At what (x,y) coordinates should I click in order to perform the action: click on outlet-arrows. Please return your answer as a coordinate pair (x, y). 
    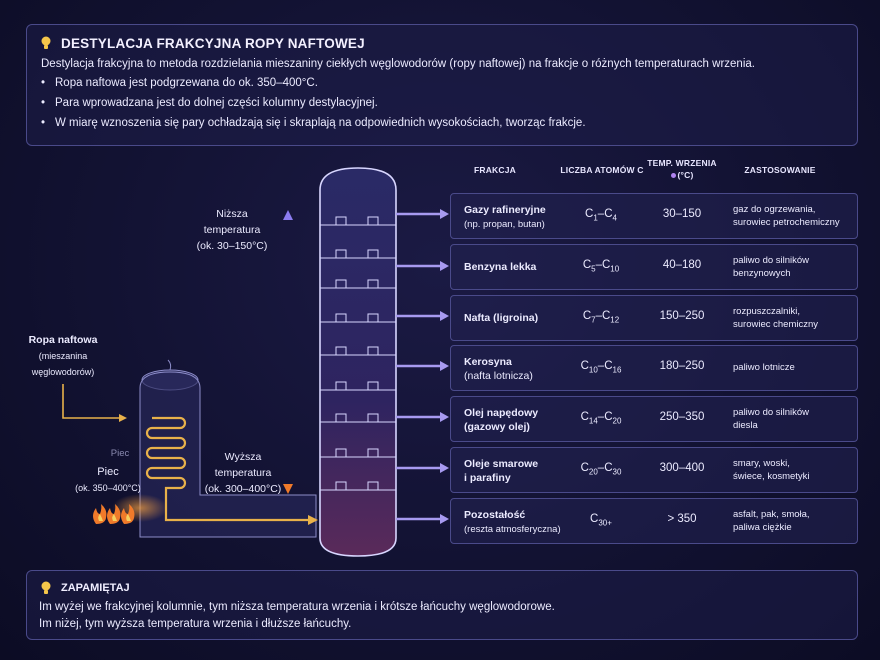
    Looking at the image, I should click on (422, 366).